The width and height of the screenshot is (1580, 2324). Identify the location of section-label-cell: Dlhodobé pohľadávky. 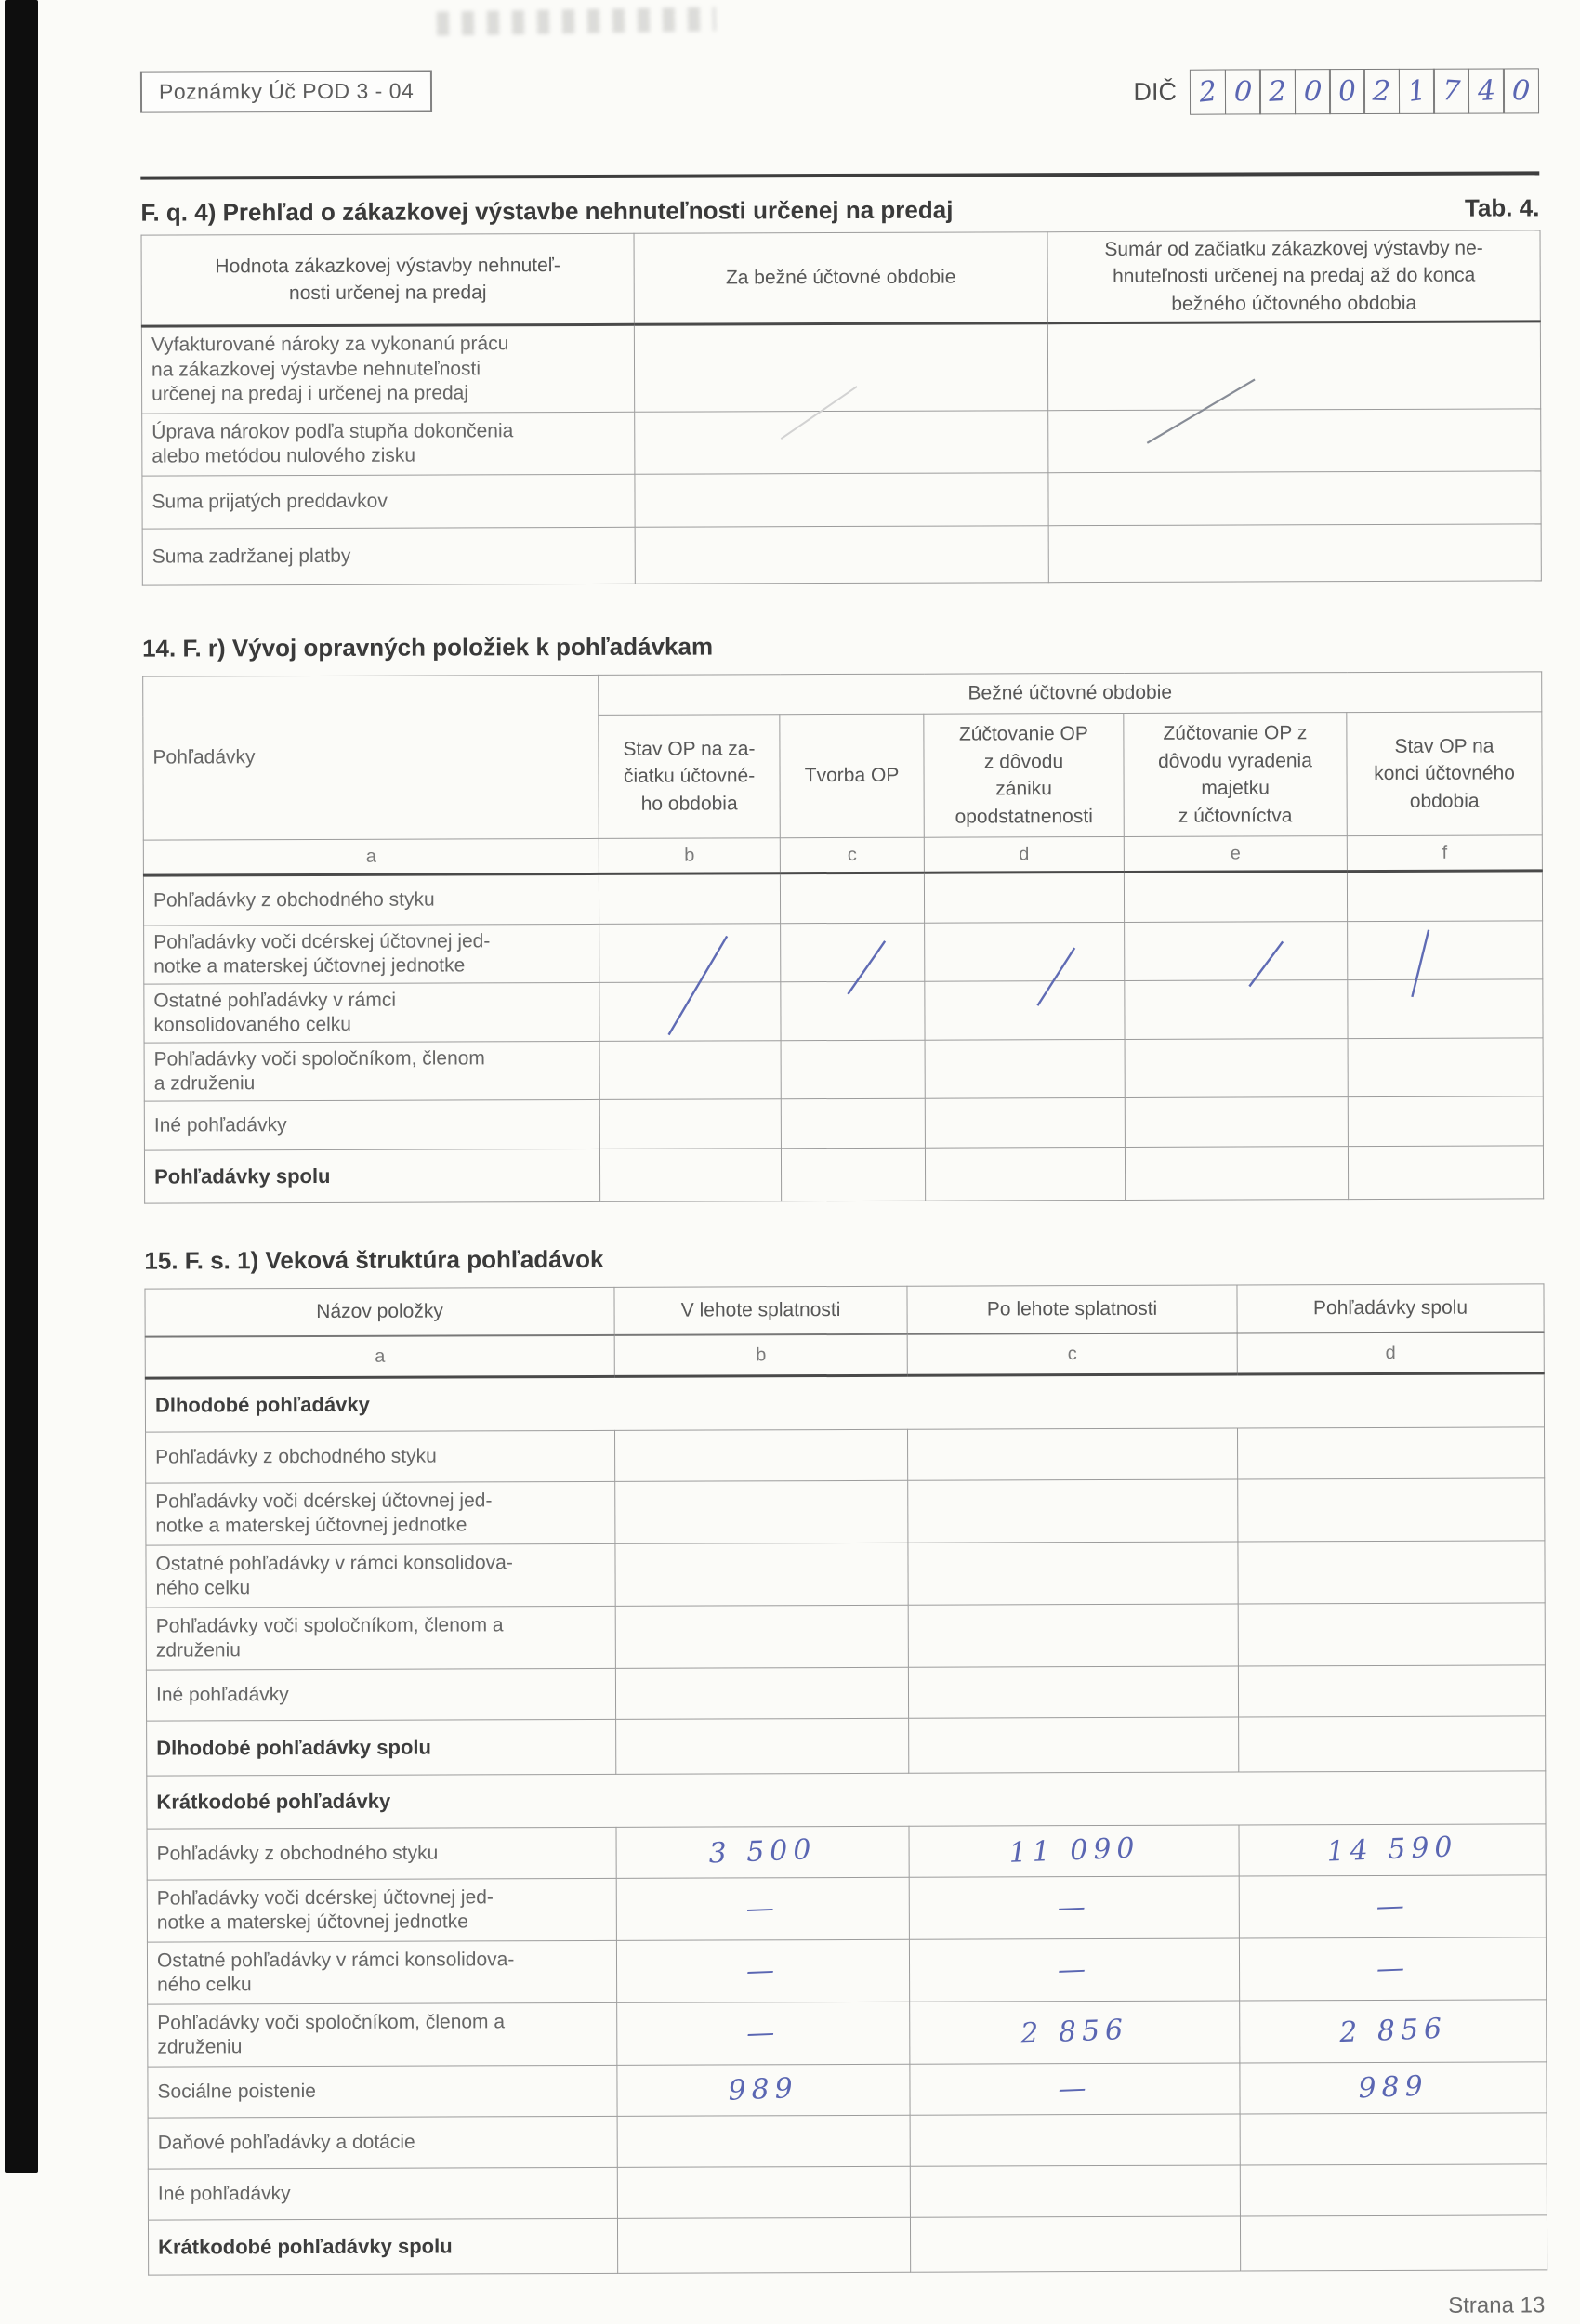
(845, 1403).